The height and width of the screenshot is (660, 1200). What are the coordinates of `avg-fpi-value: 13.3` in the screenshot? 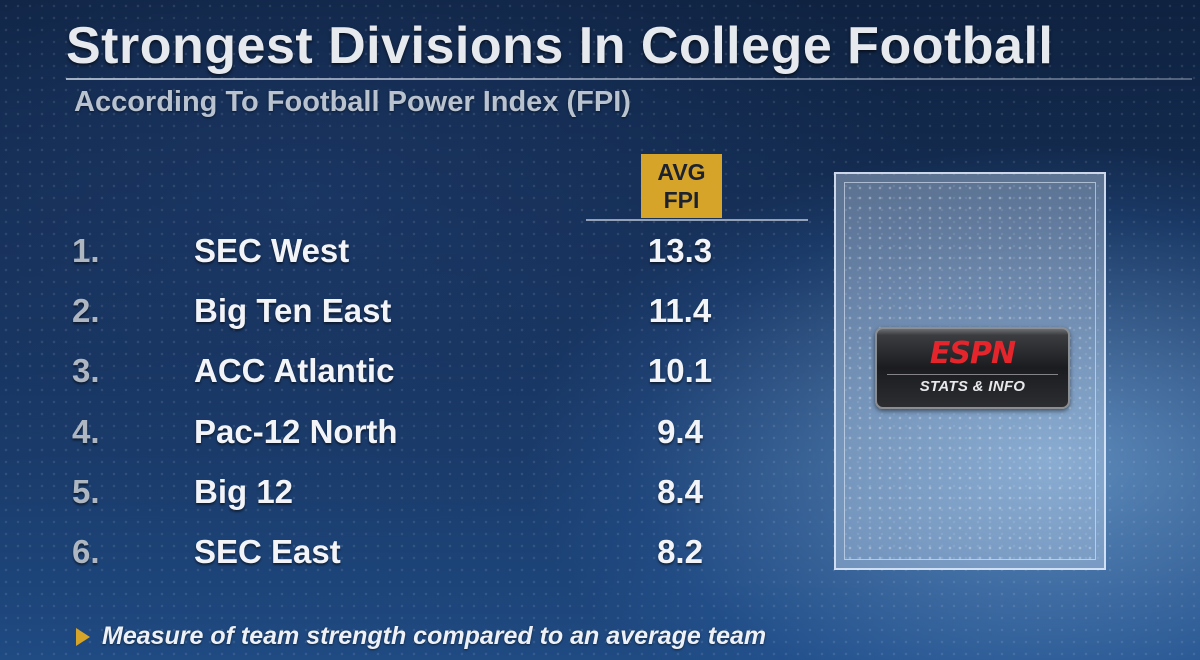 It's located at (680, 250).